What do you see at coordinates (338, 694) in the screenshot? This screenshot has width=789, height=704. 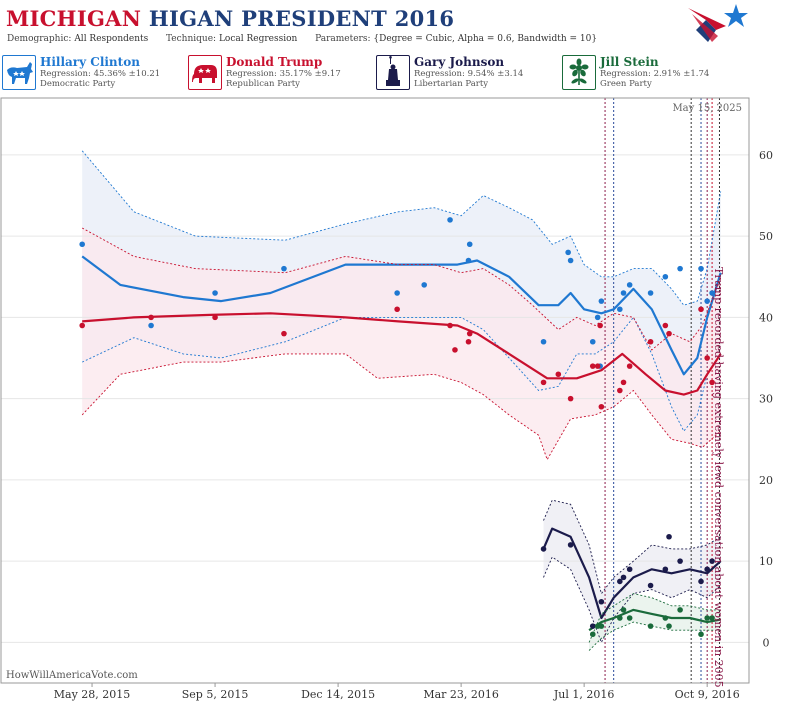 I see `x-tick-label: Dec 14, 2015` at bounding box center [338, 694].